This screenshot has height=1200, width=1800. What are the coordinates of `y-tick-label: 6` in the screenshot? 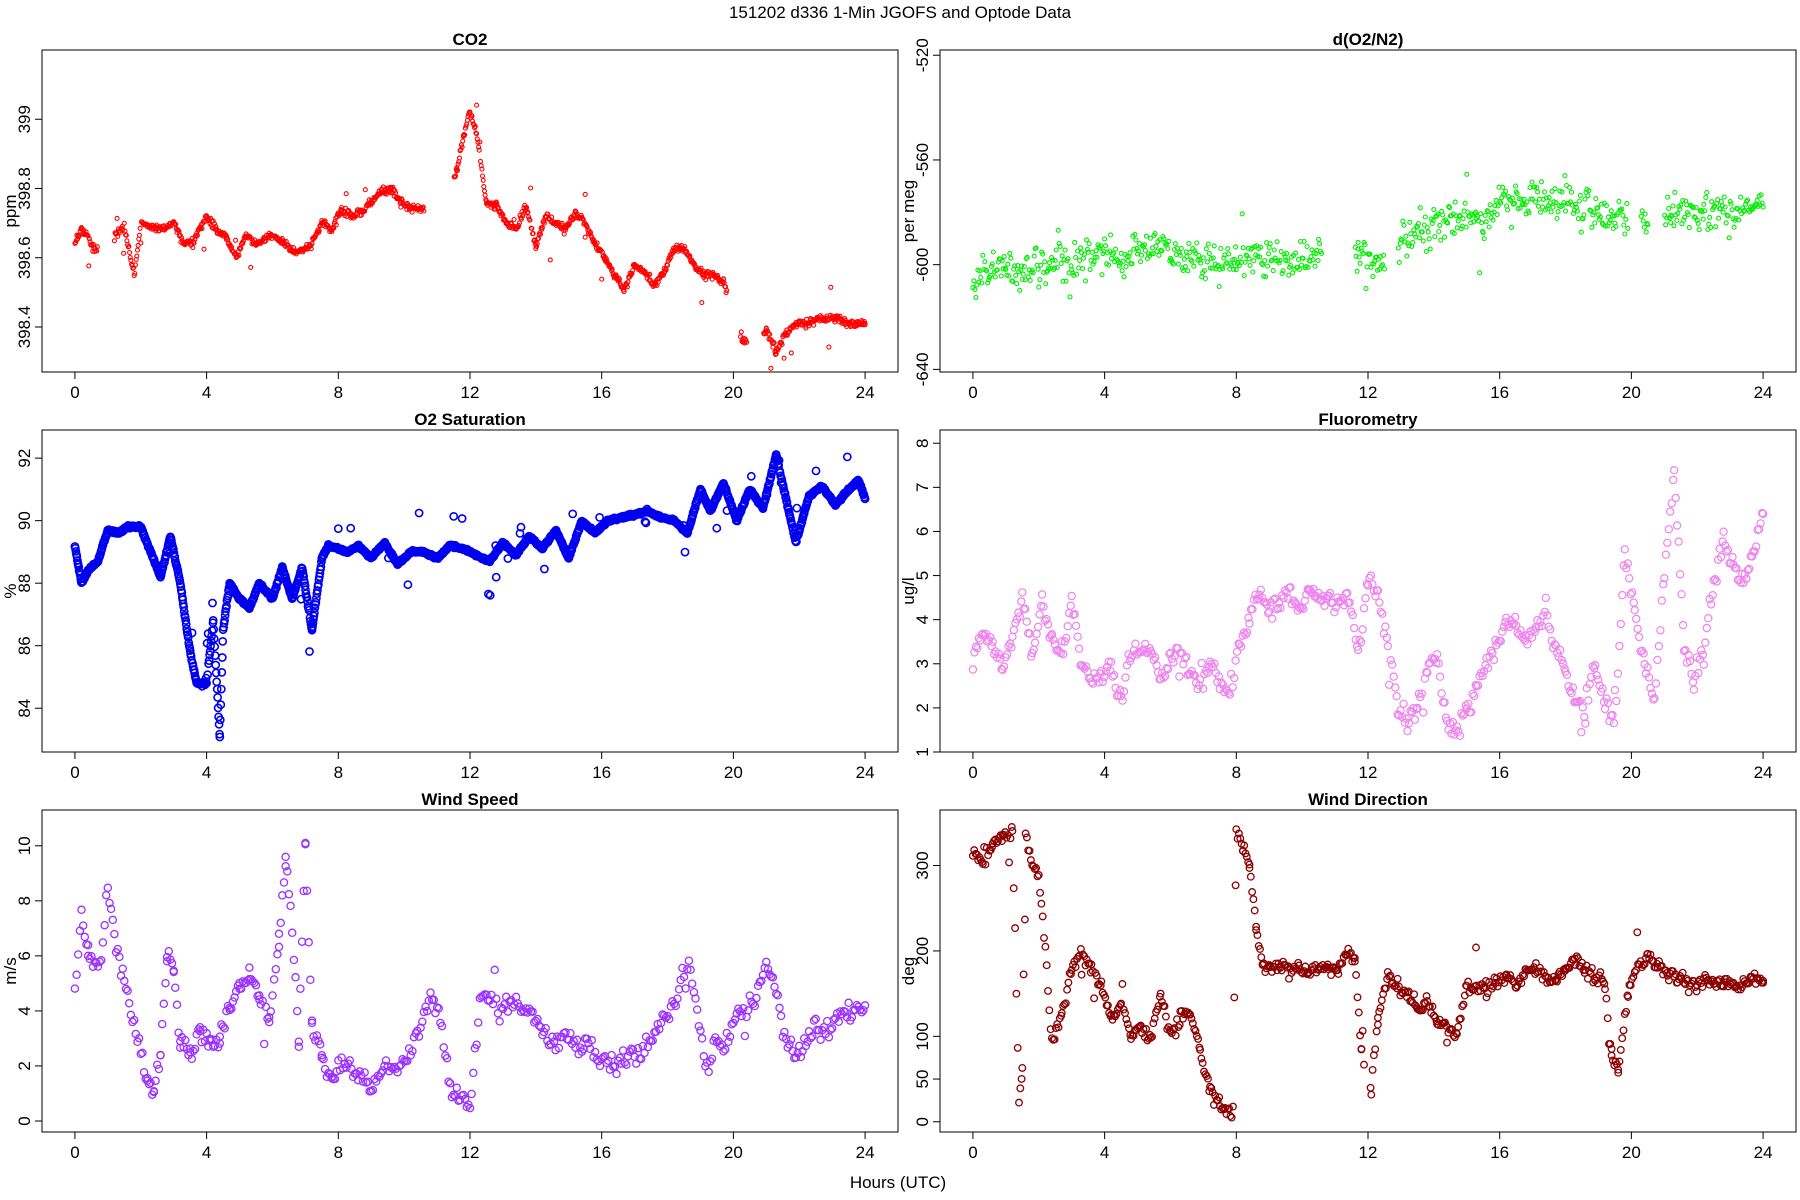 It's located at (922, 531).